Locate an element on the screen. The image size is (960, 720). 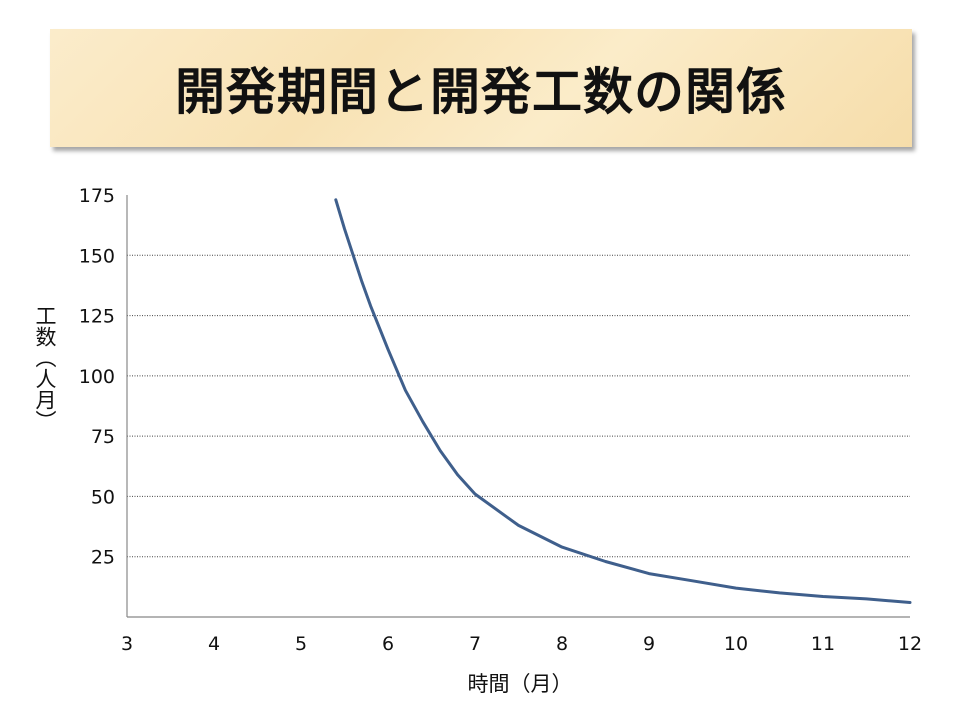
y-tick-label: 25 is located at coordinates (103, 558).